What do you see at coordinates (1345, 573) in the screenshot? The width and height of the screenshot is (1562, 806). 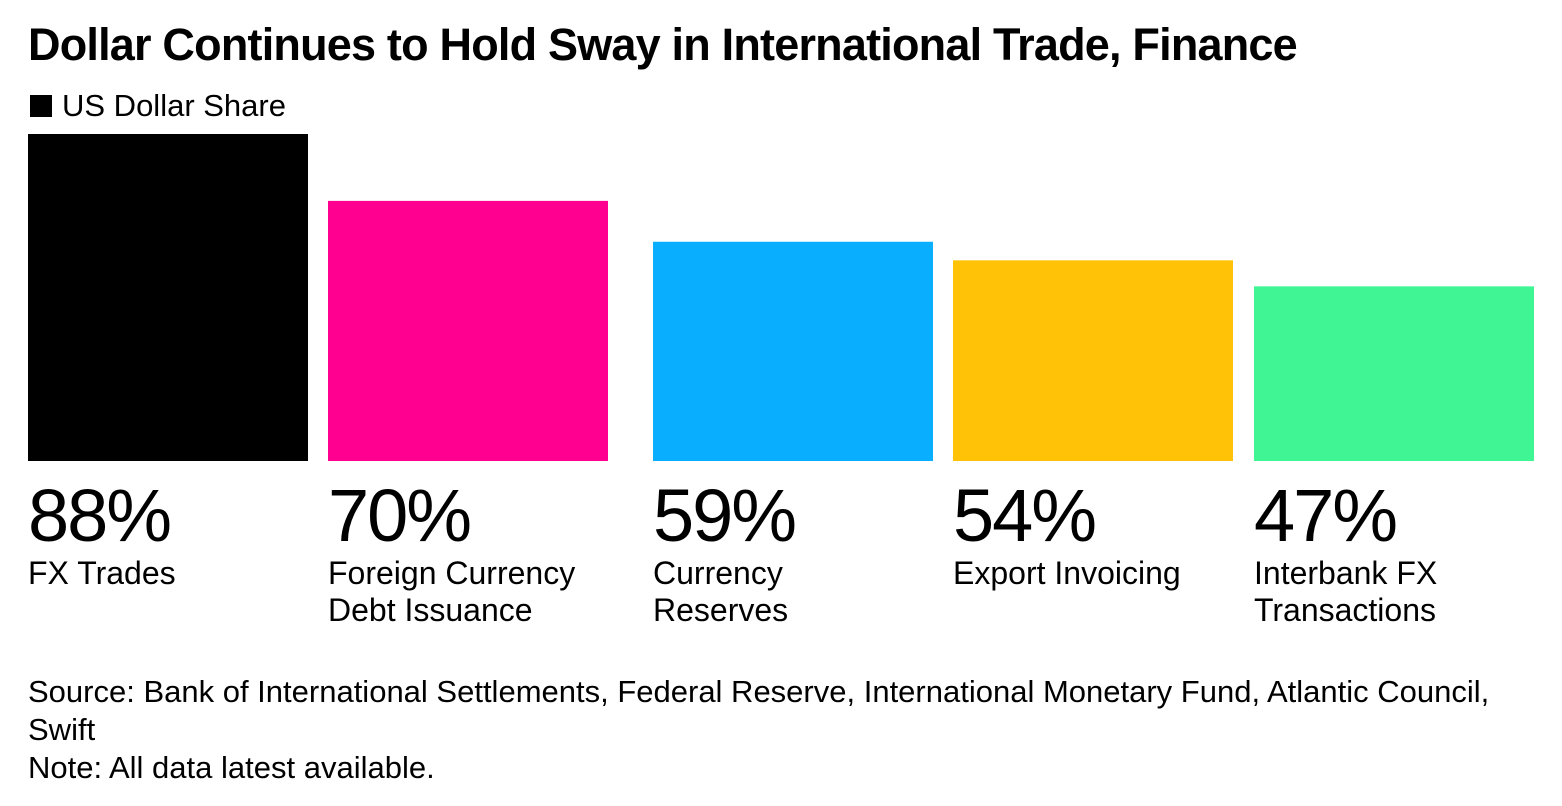 I see `category-label: Interbank FX` at bounding box center [1345, 573].